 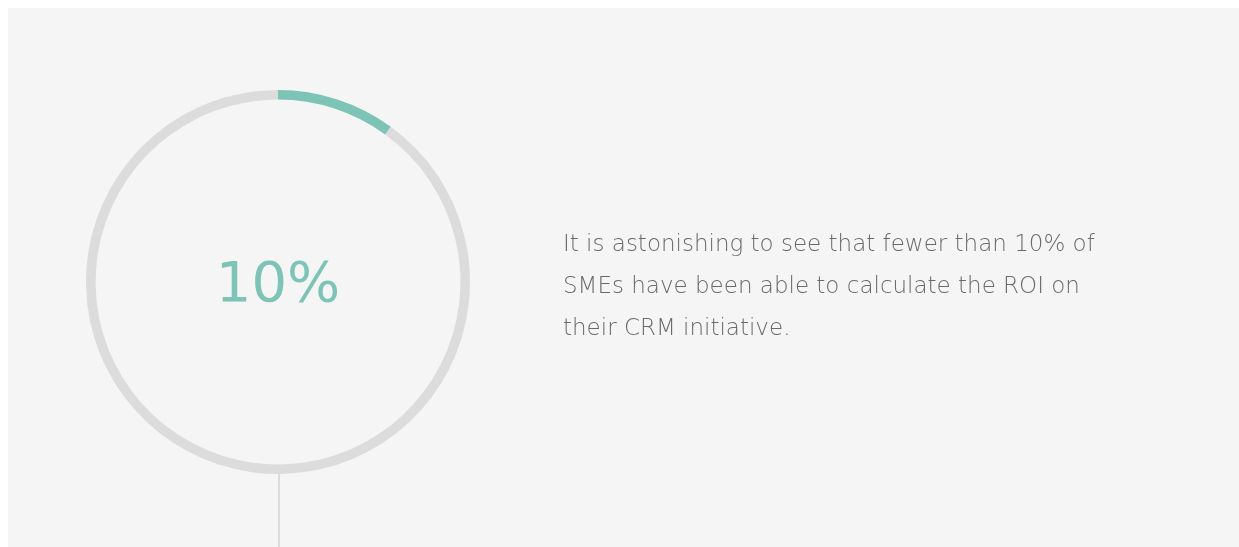 I want to click on data-label: 10%, so click(x=278, y=281).